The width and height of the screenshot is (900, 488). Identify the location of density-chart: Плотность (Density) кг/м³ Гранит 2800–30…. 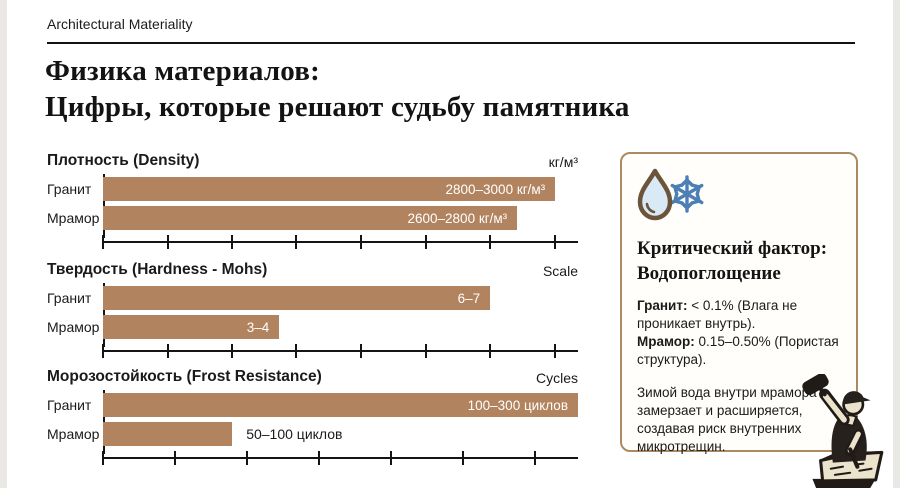
(312, 199).